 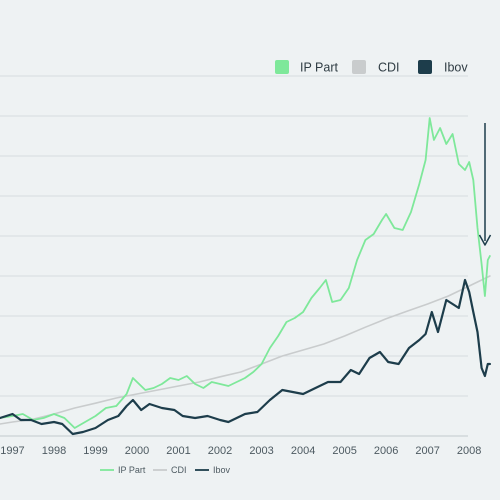 I want to click on x-tick-label: 2006, so click(x=386, y=451).